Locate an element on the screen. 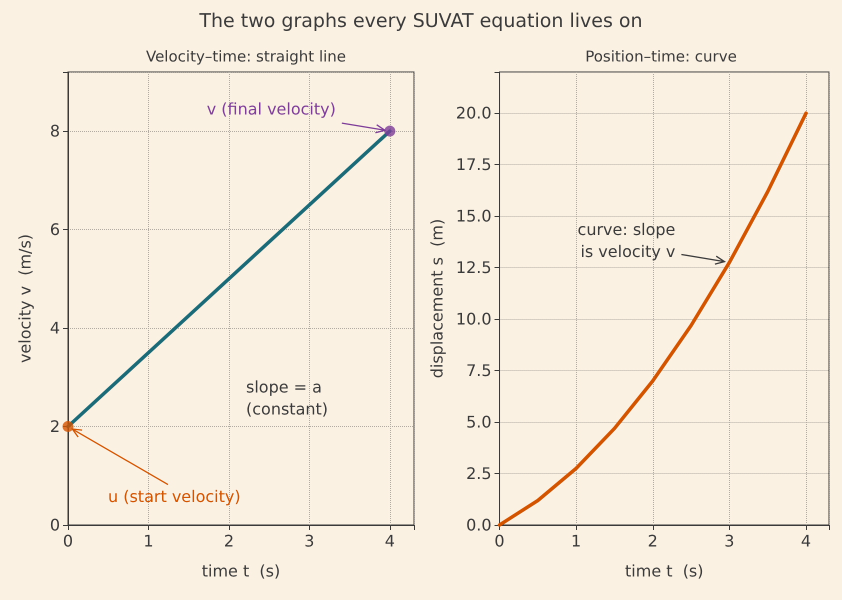 The width and height of the screenshot is (842, 600). annotation: v (final velocity) is located at coordinates (271, 109).